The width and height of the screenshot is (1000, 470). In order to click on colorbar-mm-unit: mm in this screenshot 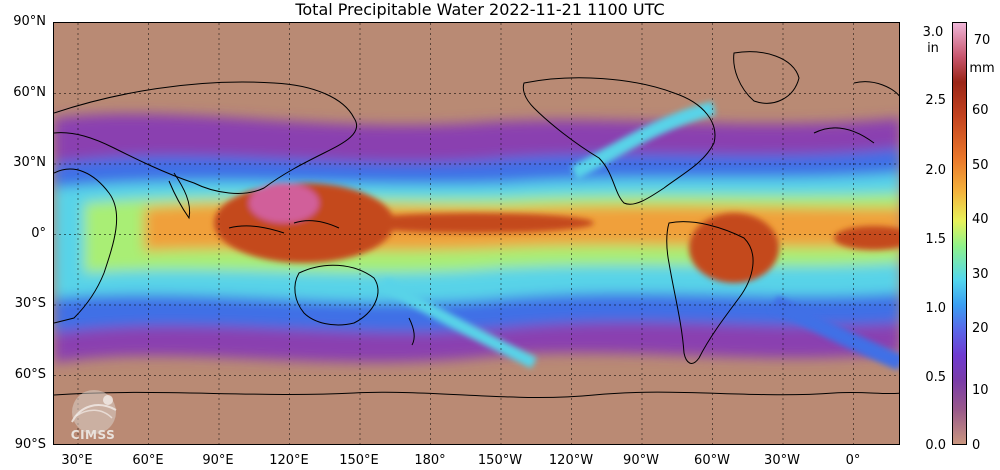, I will do `click(982, 68)`.